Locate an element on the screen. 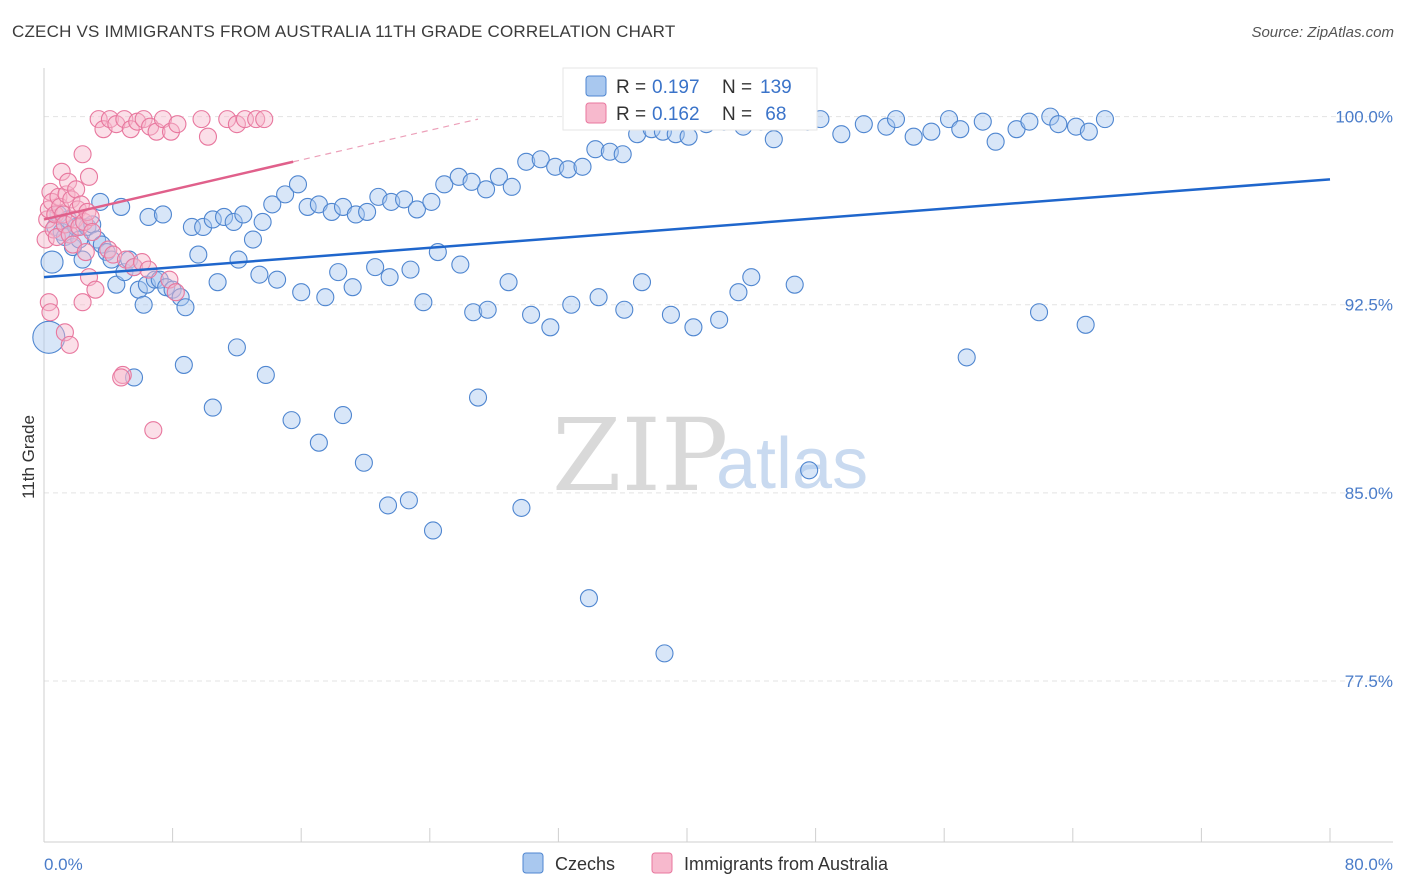 Image resolution: width=1406 pixels, height=892 pixels. stats-australia-r-value: 0.162 is located at coordinates (676, 114).